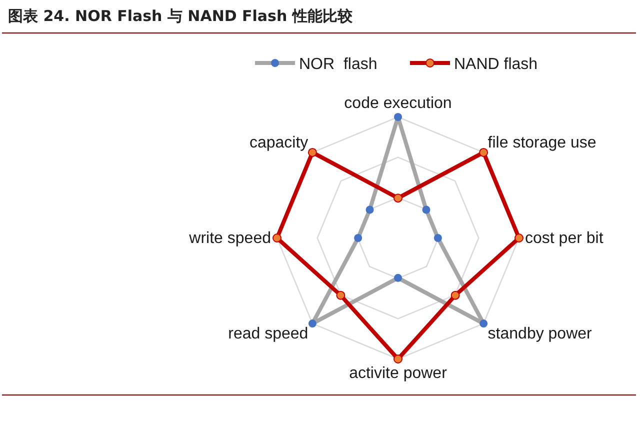 Image resolution: width=640 pixels, height=427 pixels. What do you see at coordinates (229, 238) in the screenshot?
I see `spoke-label: write speed` at bounding box center [229, 238].